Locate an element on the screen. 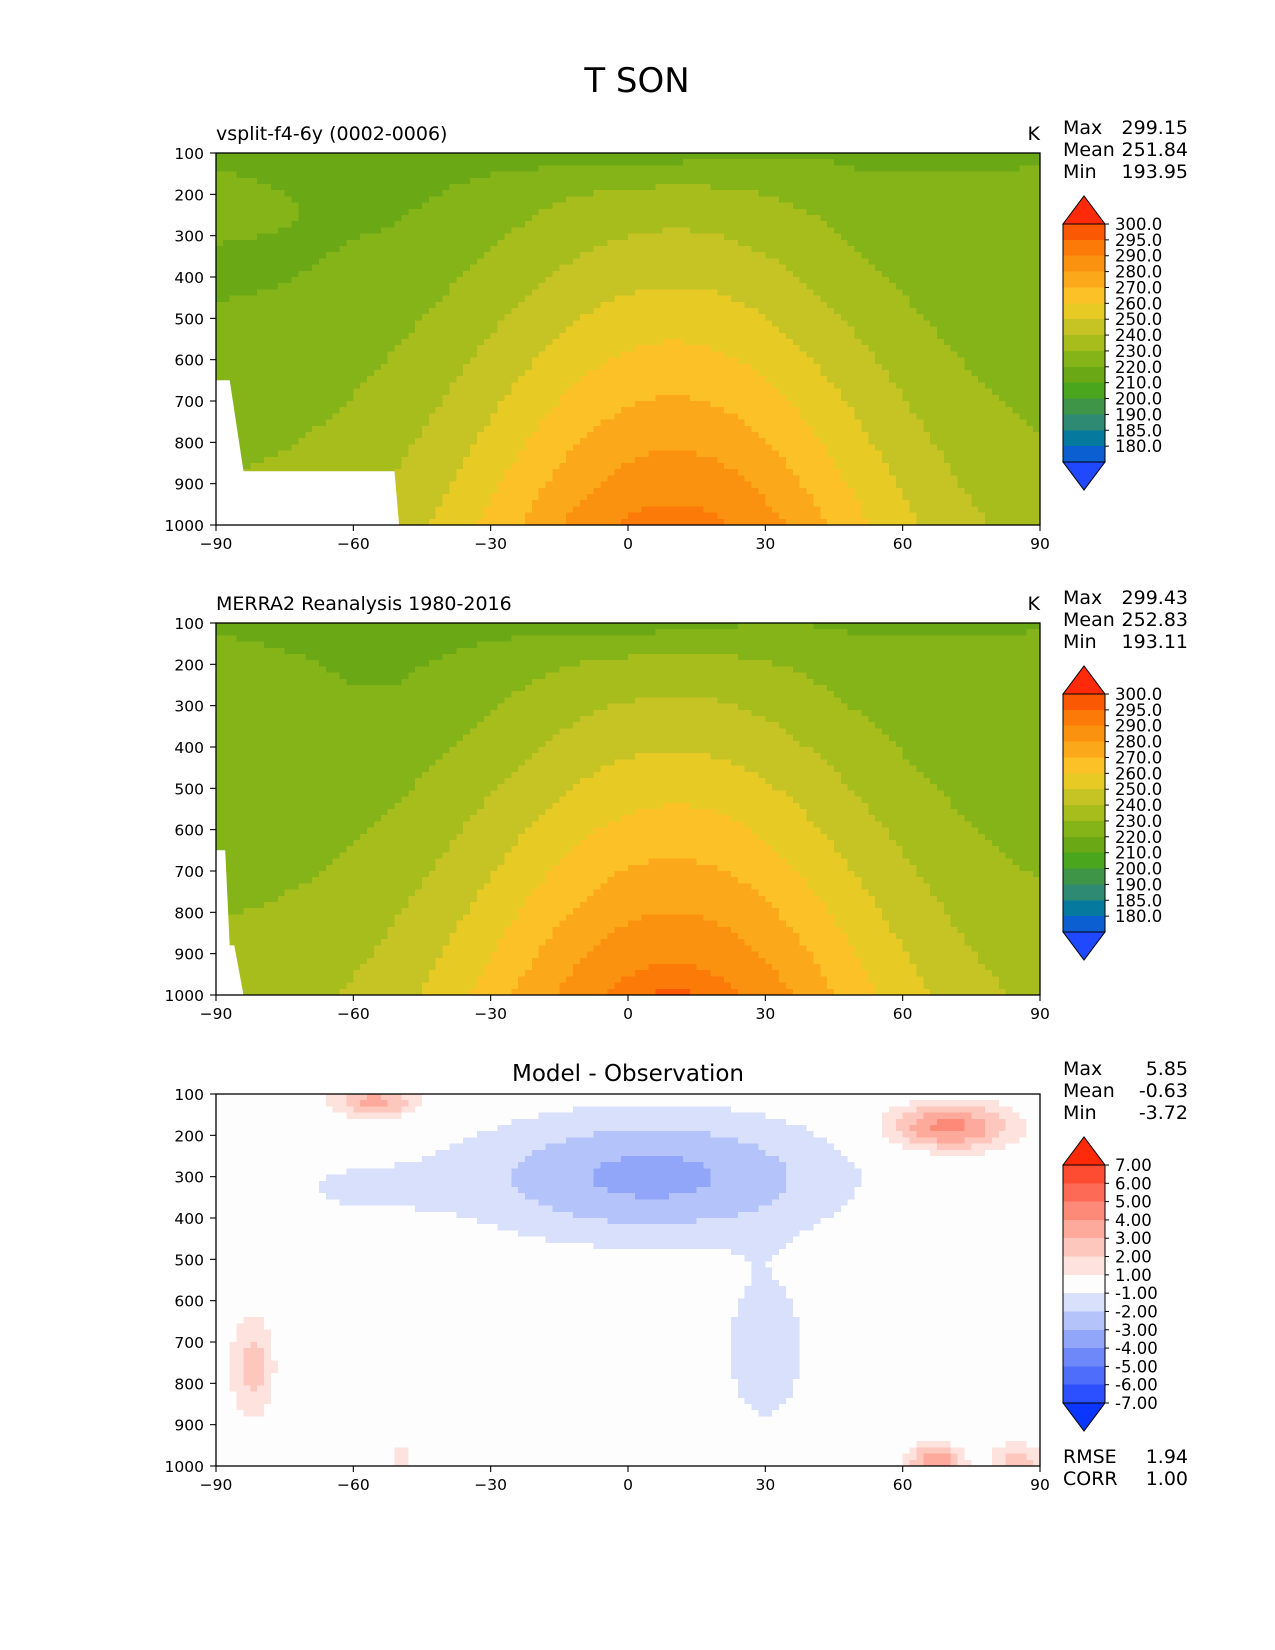  panel-model-stat-min-label: Min is located at coordinates (1080, 172).